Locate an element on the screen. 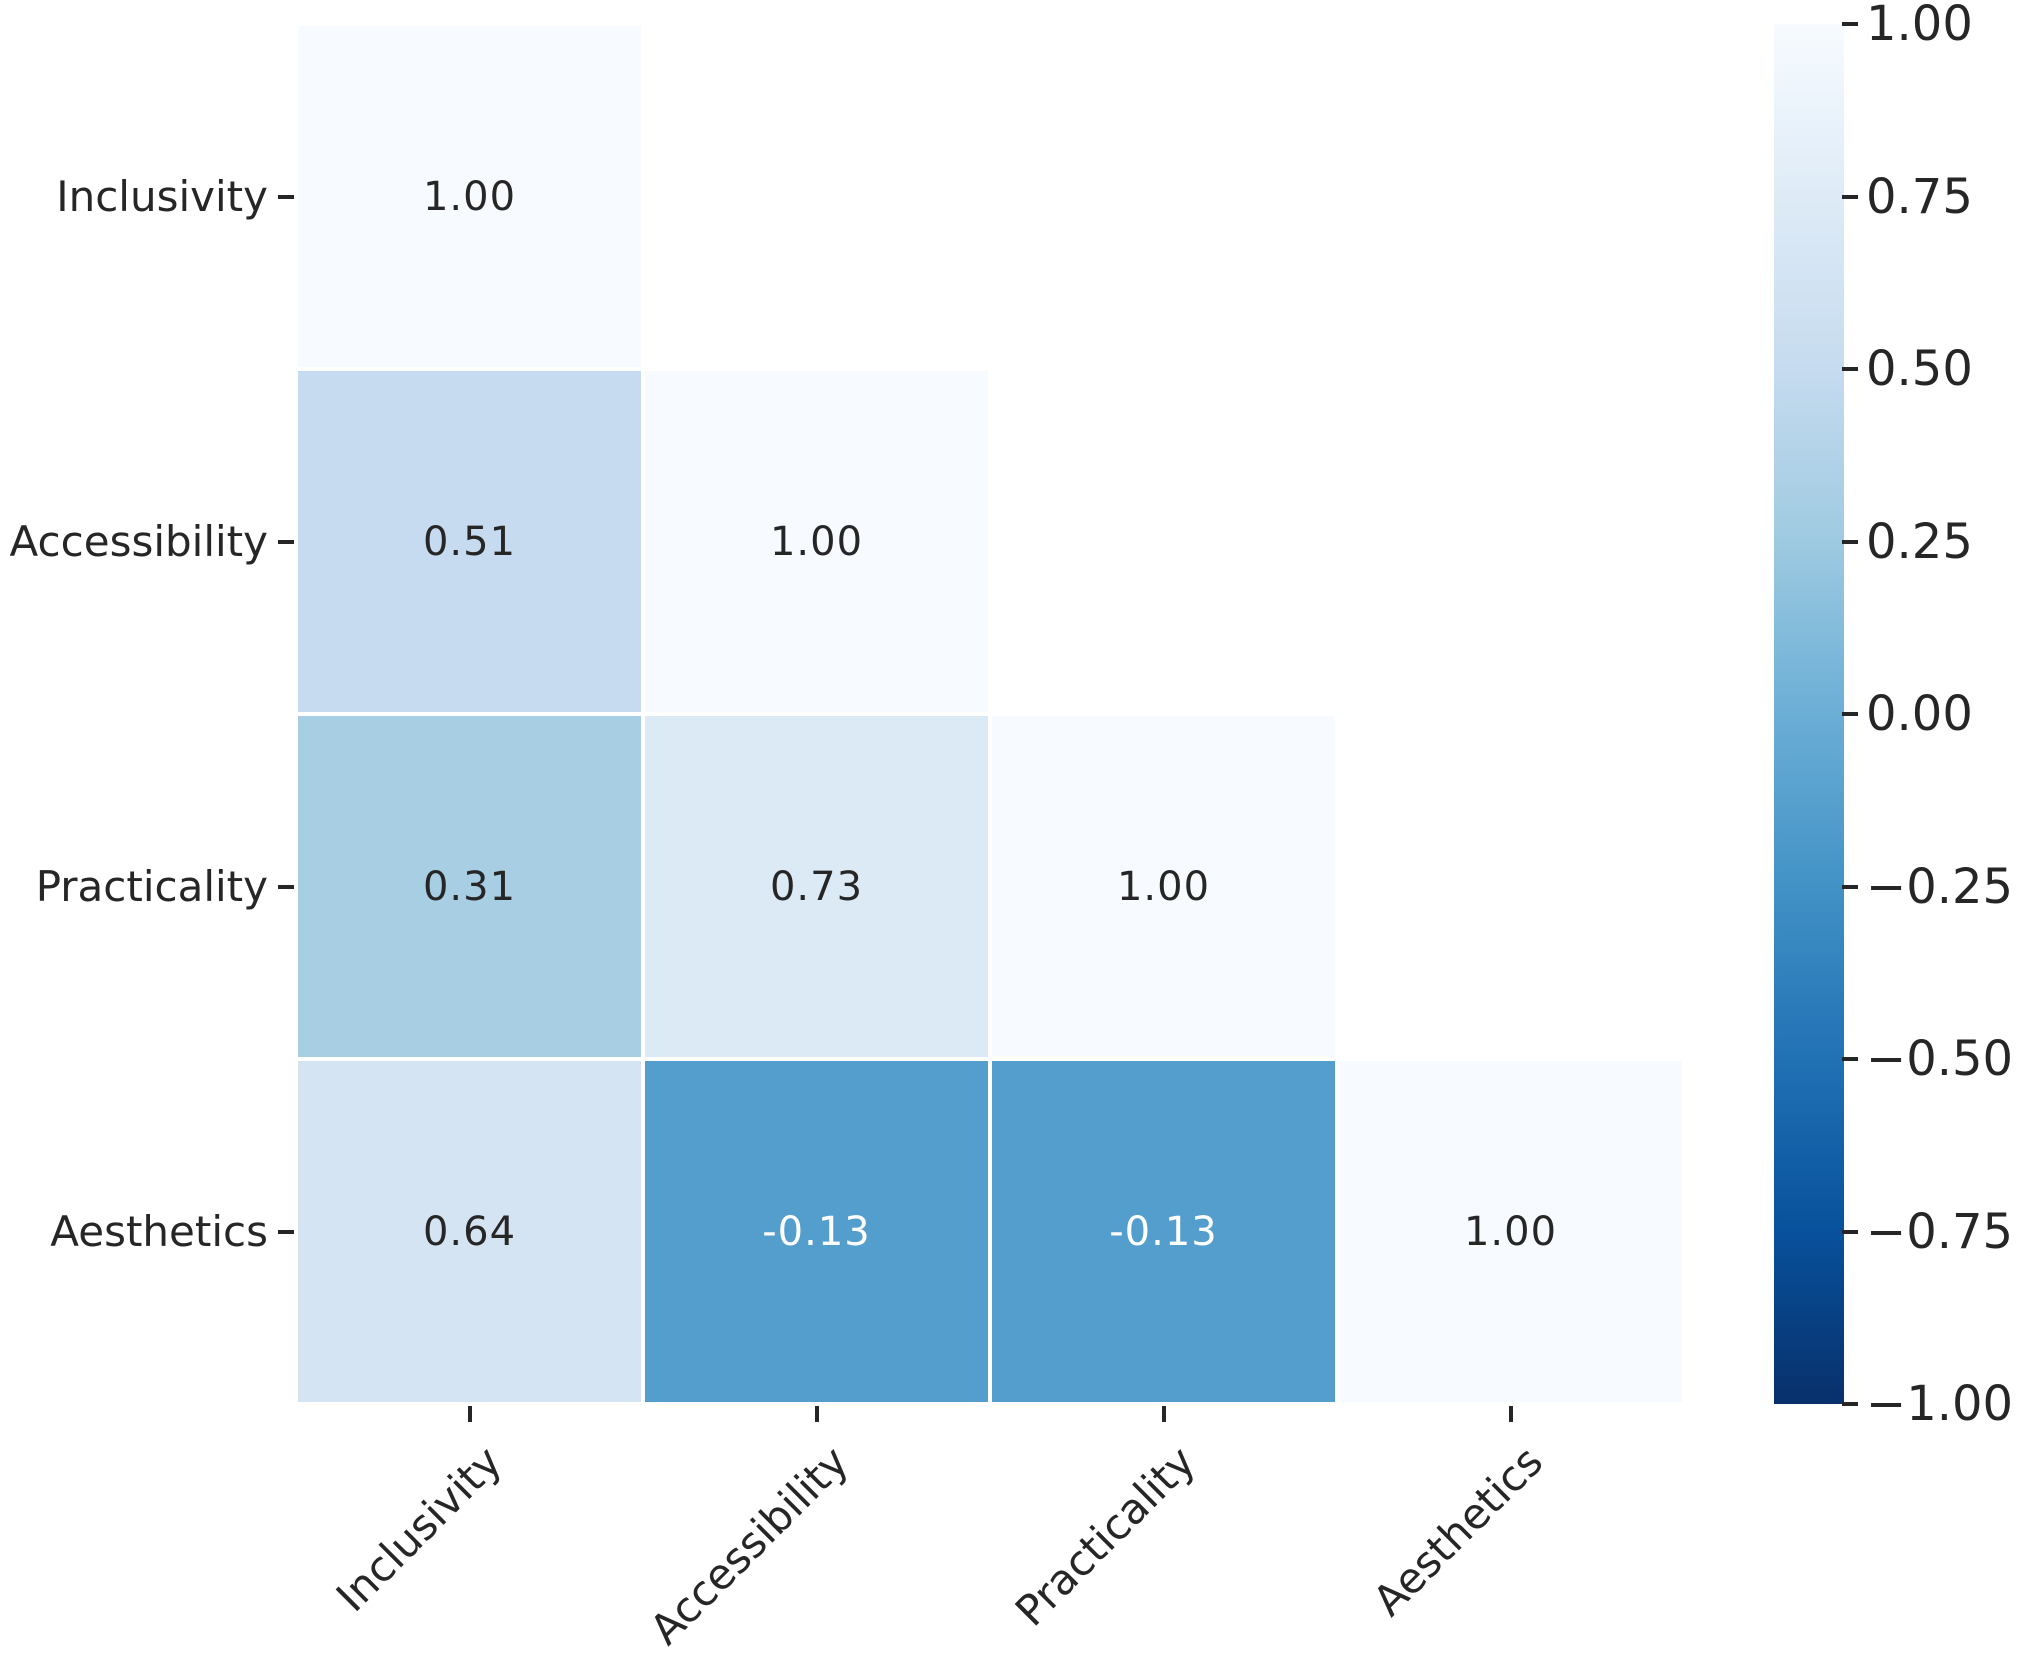 The height and width of the screenshot is (1661, 2040). y-tick-label: Accessibility is located at coordinates (138, 541).